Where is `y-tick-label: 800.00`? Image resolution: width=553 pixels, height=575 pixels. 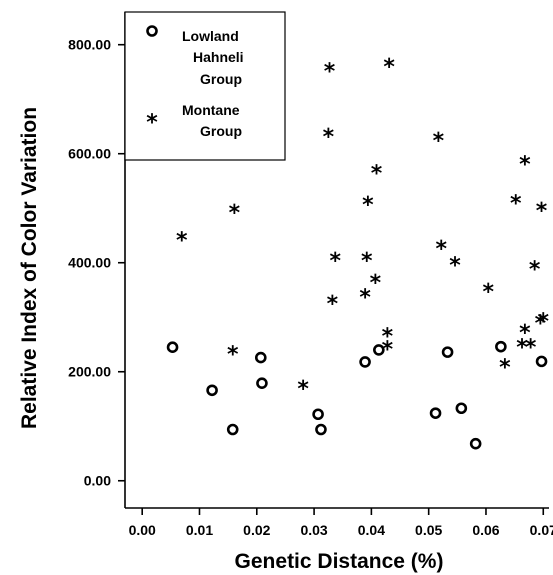
y-tick-label: 800.00 is located at coordinates (89, 45).